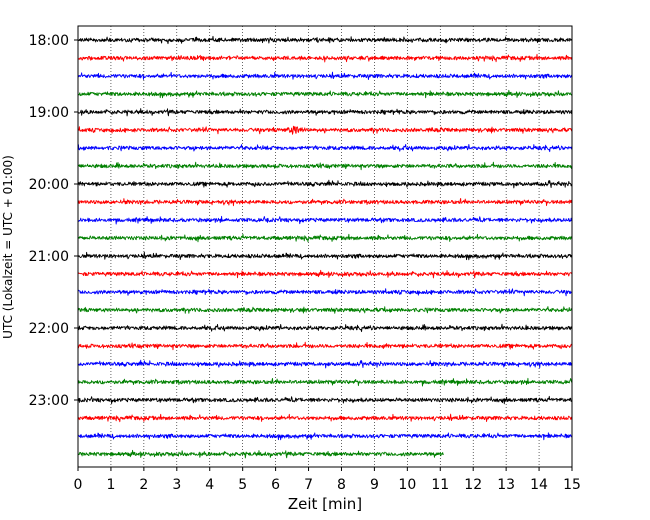 Image resolution: width=650 pixels, height=520 pixels. What do you see at coordinates (374, 485) in the screenshot?
I see `x-tick-label: 9` at bounding box center [374, 485].